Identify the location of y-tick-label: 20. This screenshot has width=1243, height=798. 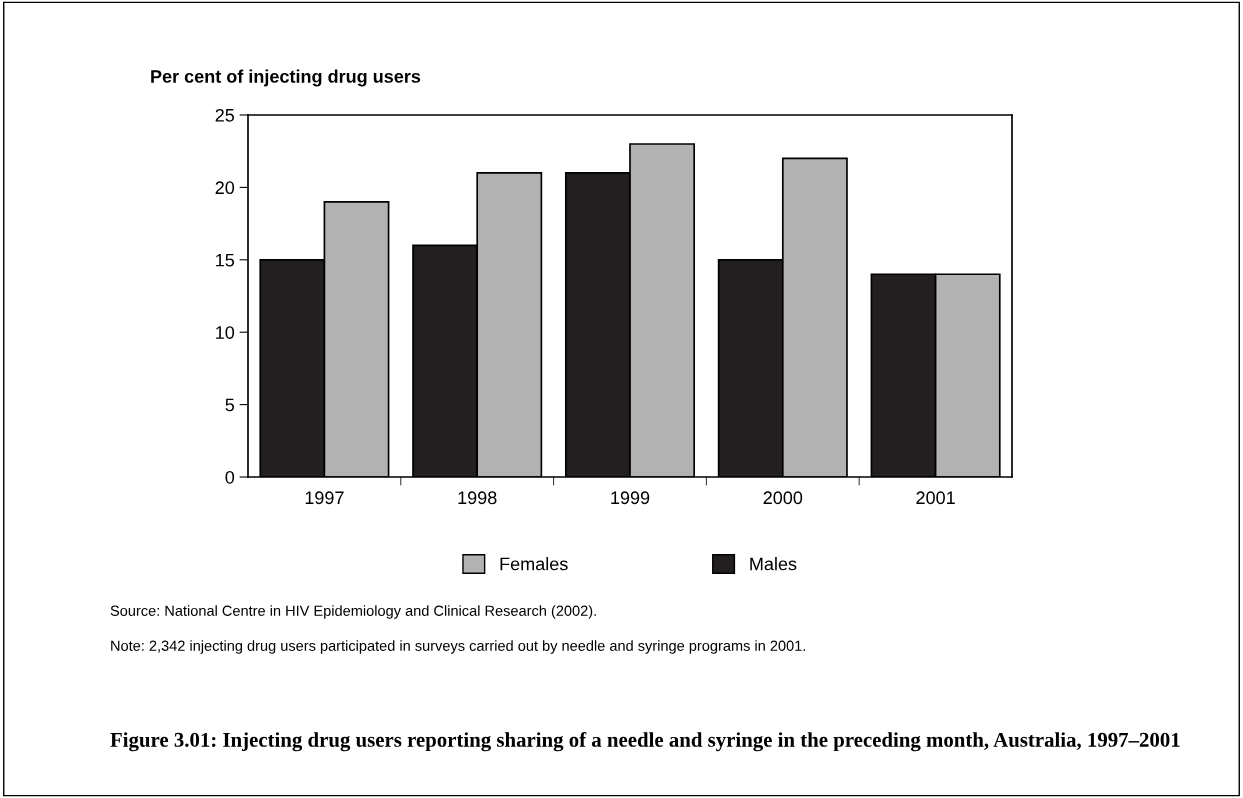
(225, 188).